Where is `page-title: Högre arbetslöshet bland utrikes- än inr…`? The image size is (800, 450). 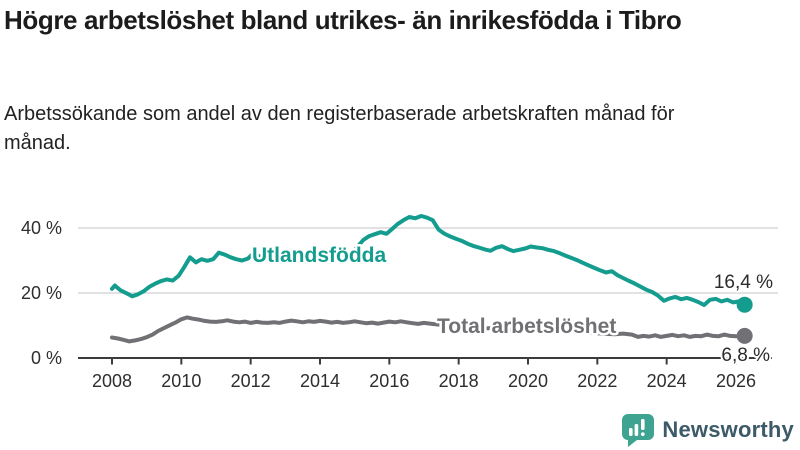
page-title: Högre arbetslöshet bland utrikes- än inr… is located at coordinates (343, 20).